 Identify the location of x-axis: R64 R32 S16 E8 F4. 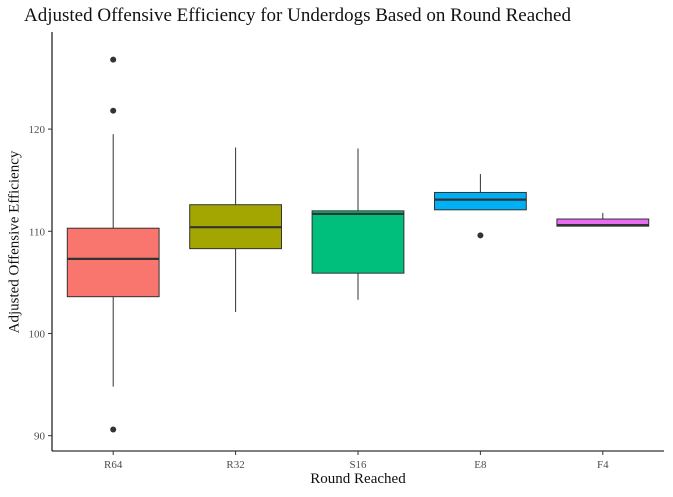
(358, 460).